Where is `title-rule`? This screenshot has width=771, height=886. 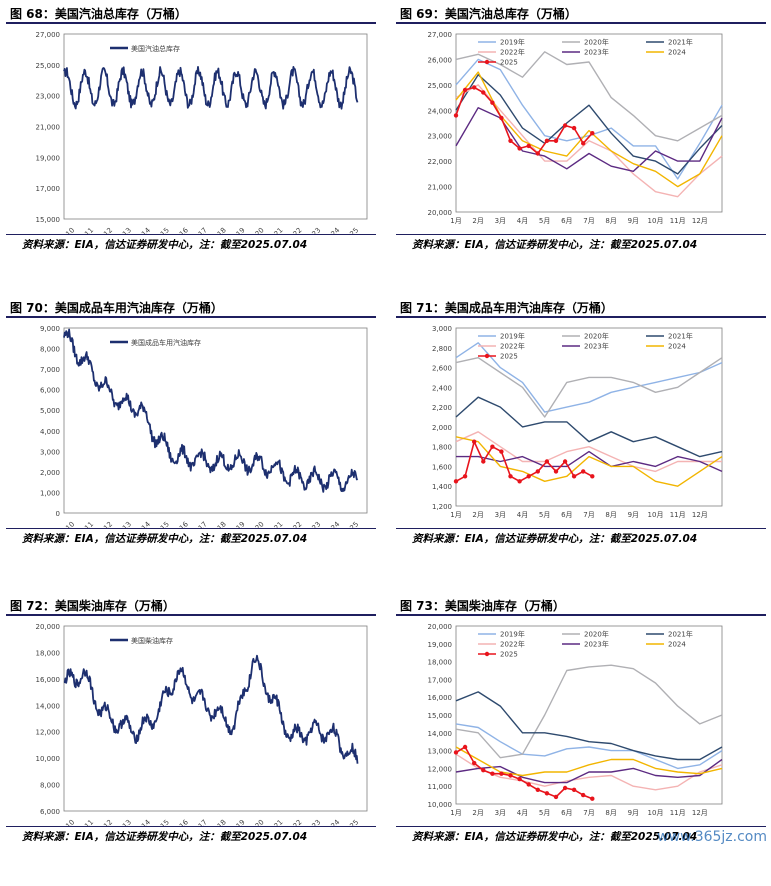
title-rule is located at coordinates (581, 23).